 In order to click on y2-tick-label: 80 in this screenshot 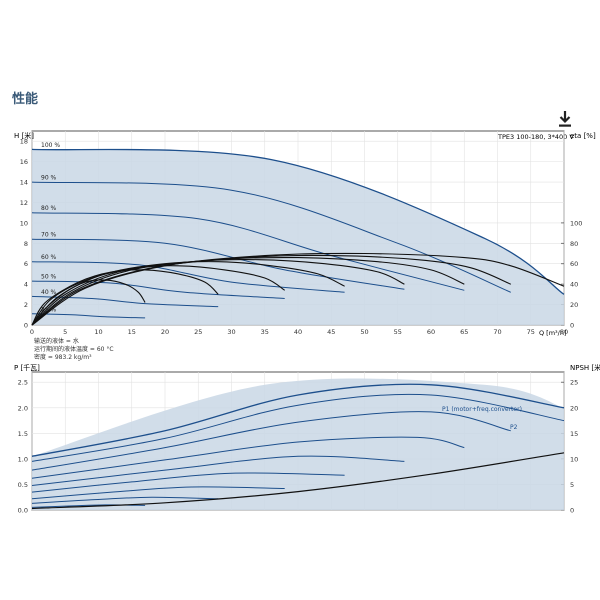, I will do `click(574, 244)`.